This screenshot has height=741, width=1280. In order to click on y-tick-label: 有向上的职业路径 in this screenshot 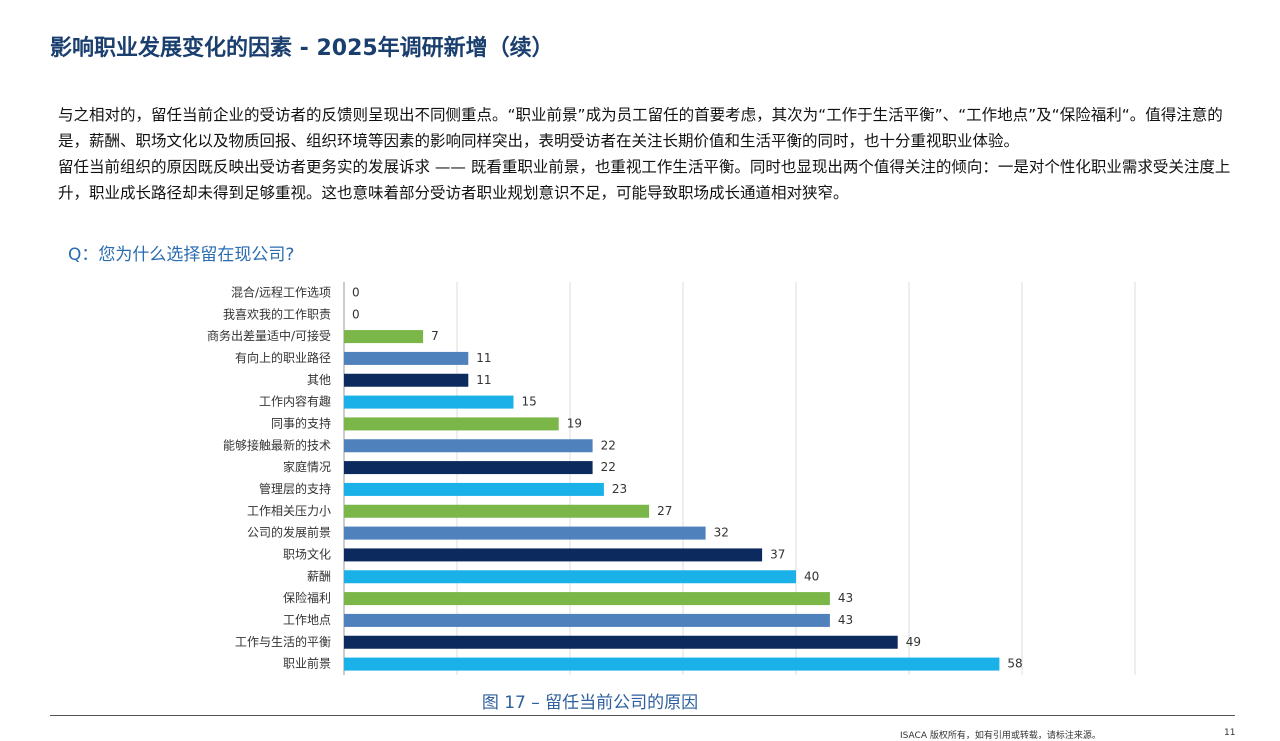, I will do `click(283, 357)`.